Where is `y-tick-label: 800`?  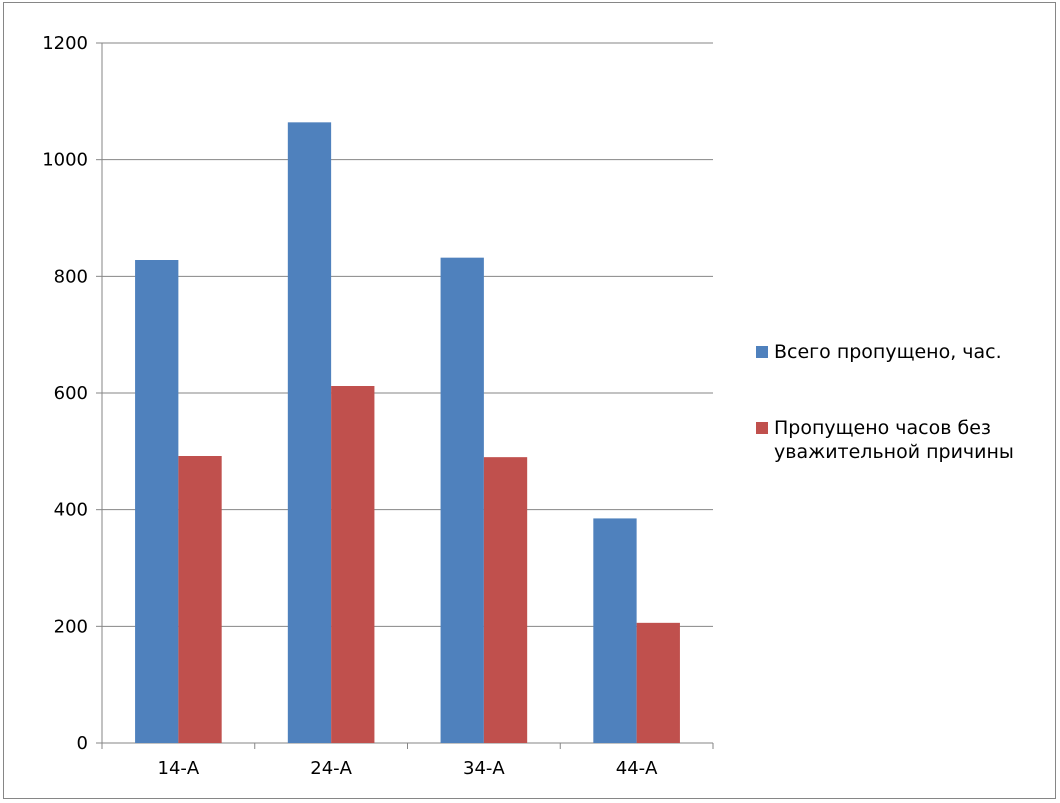
y-tick-label: 800 is located at coordinates (71, 276).